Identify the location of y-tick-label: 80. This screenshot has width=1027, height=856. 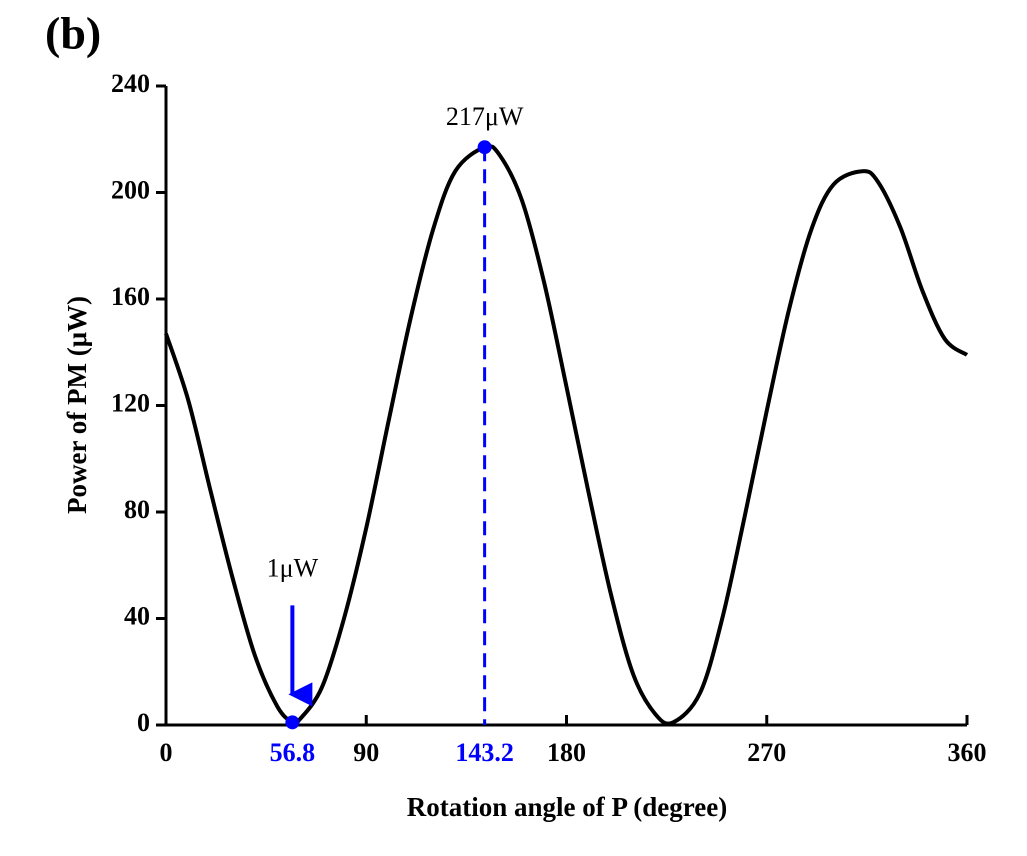
(137, 509).